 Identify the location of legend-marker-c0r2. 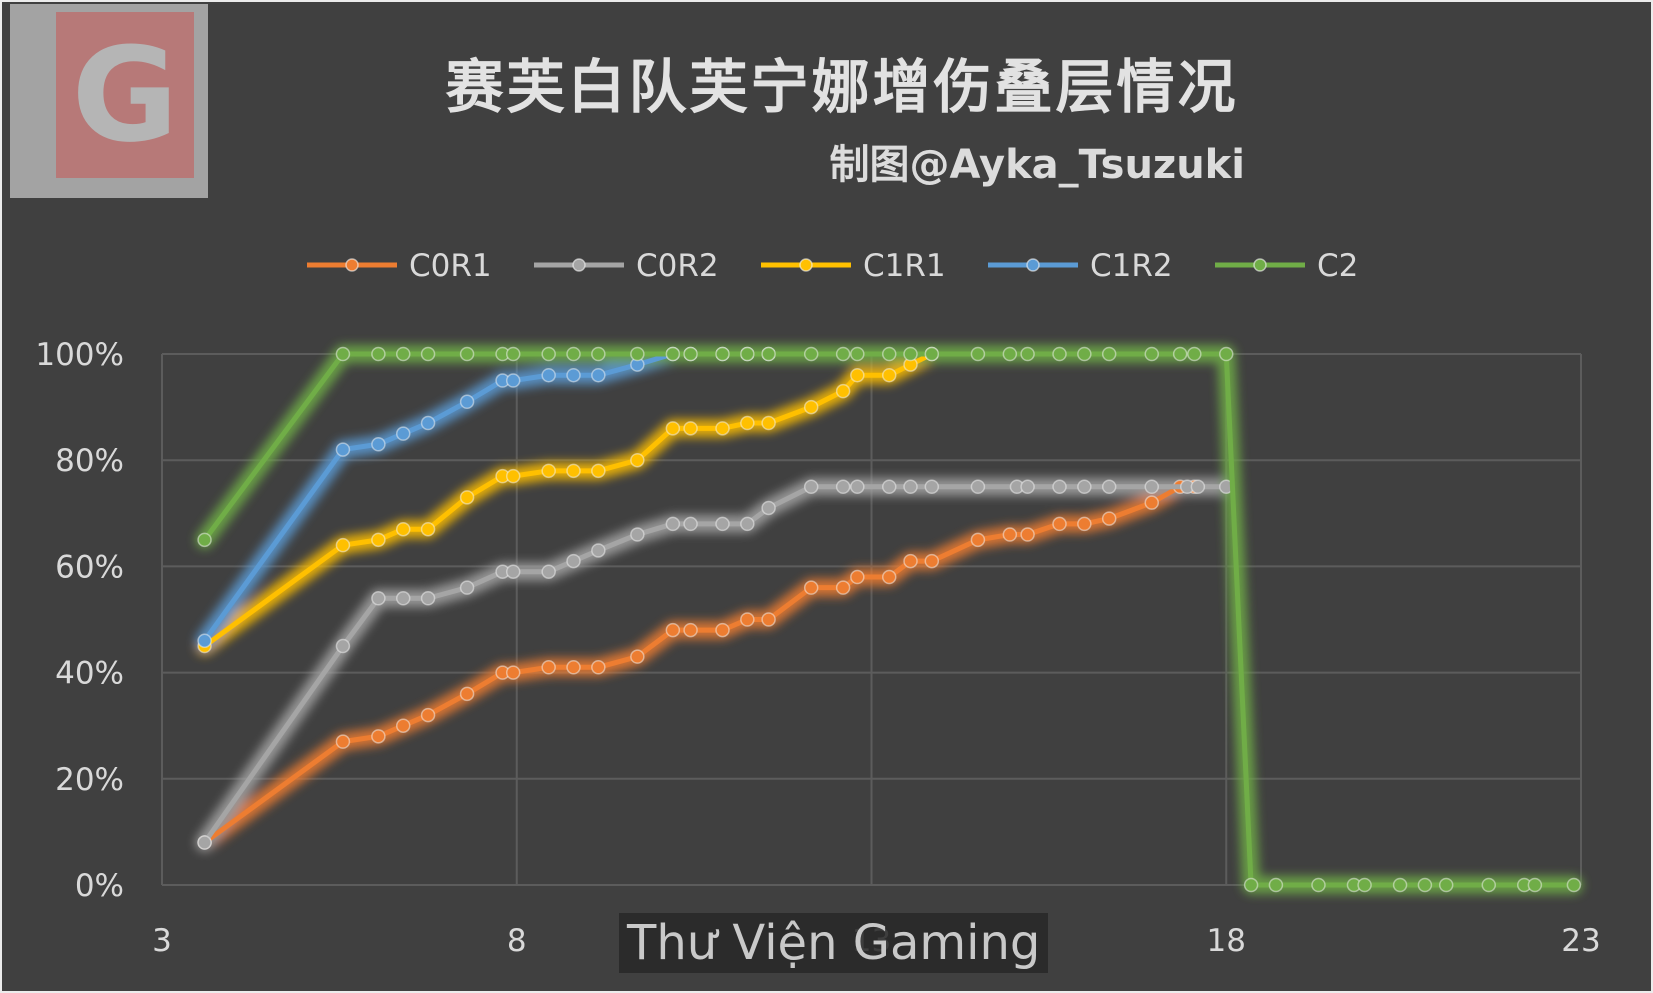
(579, 265).